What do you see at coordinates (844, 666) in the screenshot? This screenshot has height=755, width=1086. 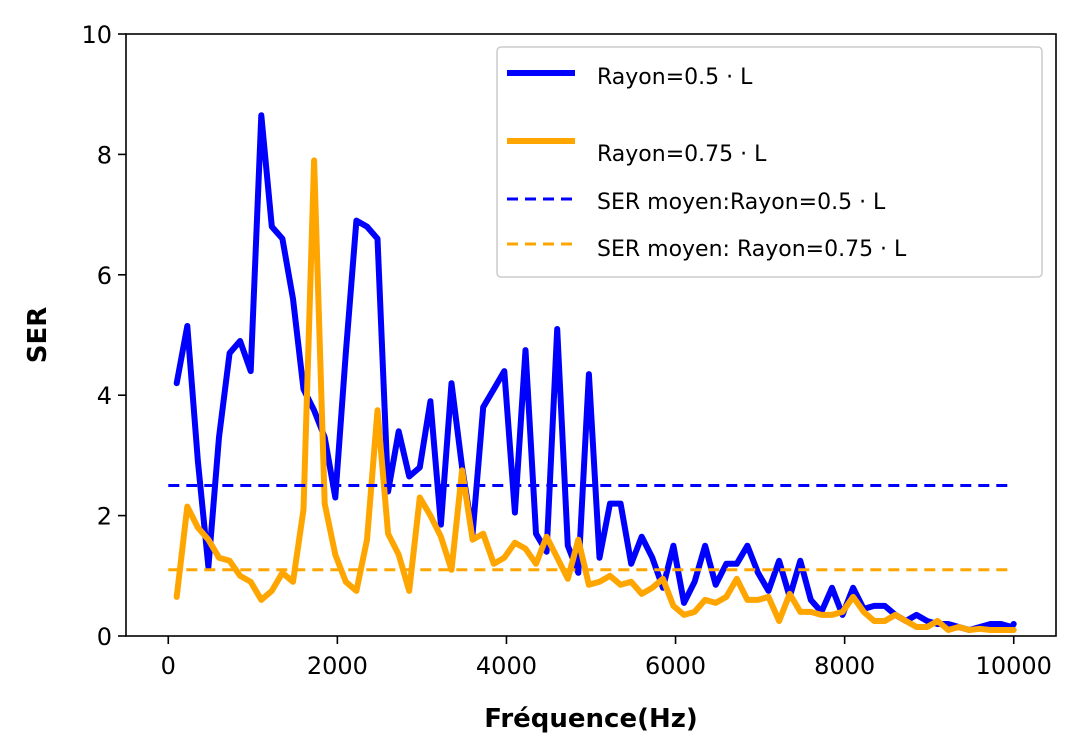 I see `x-tick-label: 8000` at bounding box center [844, 666].